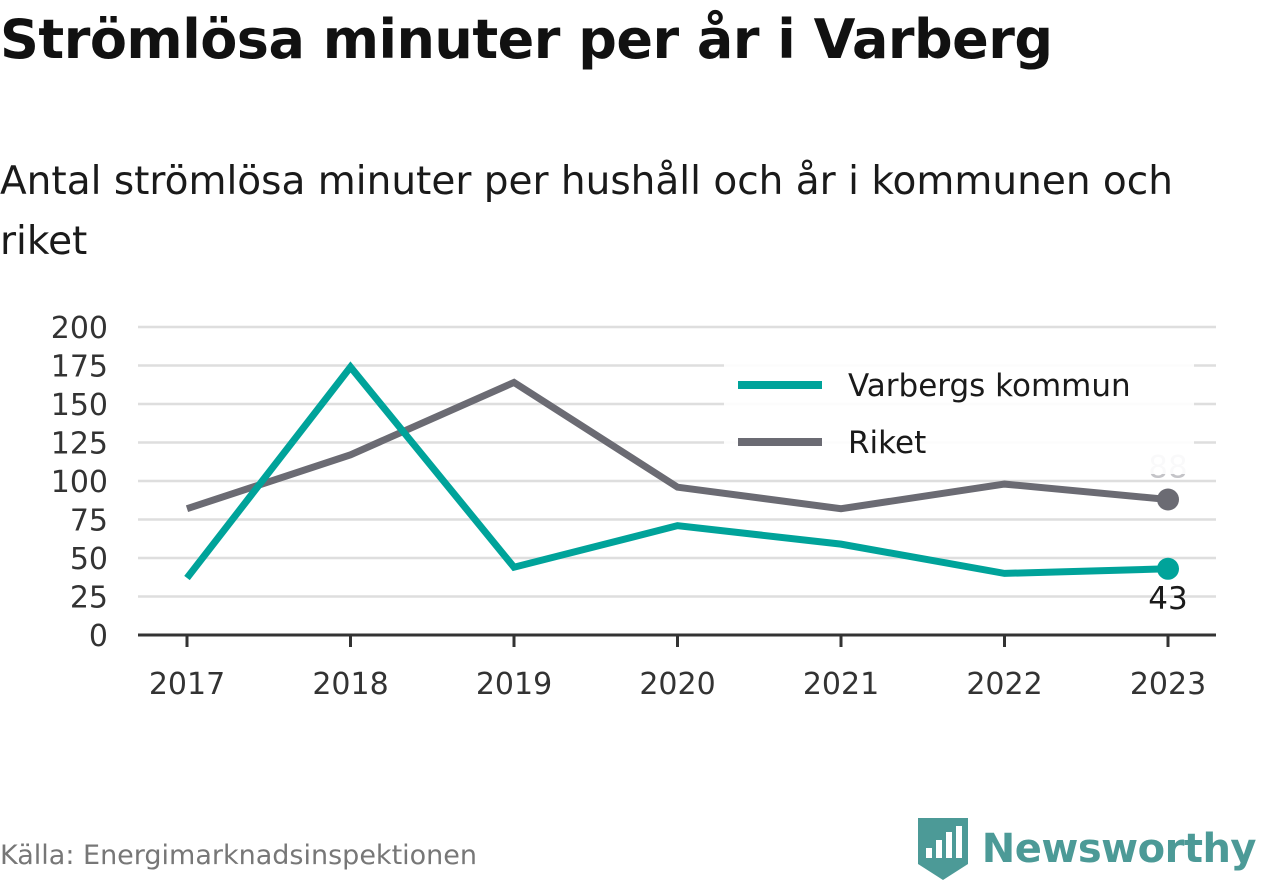  Describe the element at coordinates (79, 328) in the screenshot. I see `y-tick-label: 200` at that location.